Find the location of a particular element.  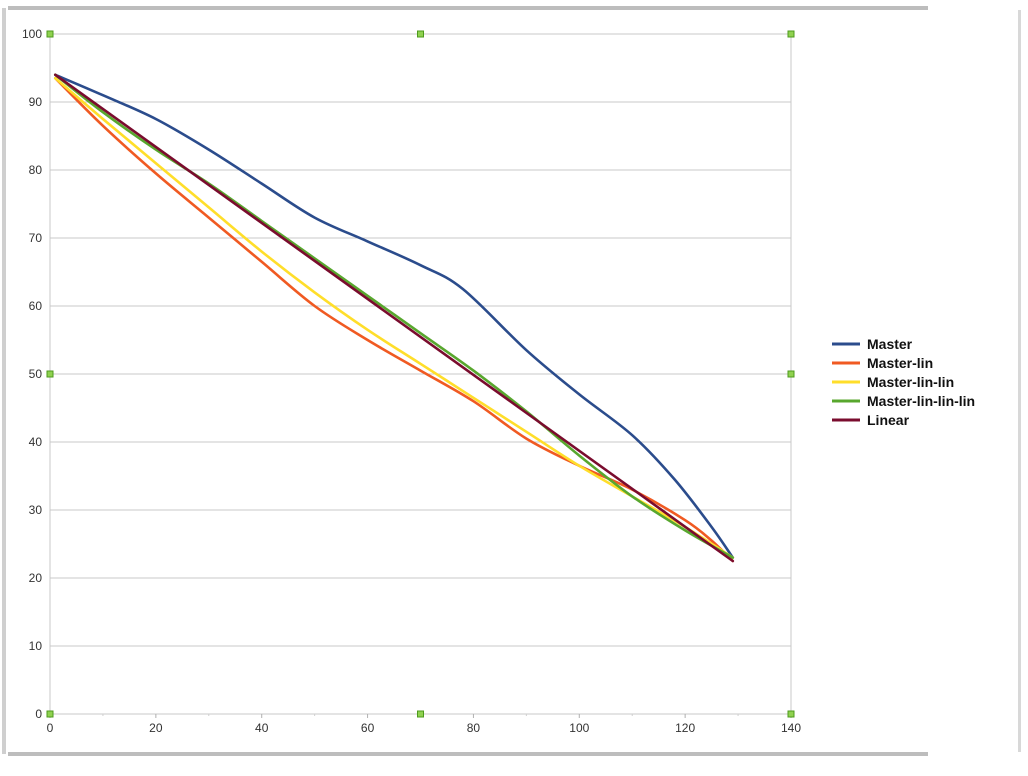

y-tick-label: 0 is located at coordinates (38, 714).